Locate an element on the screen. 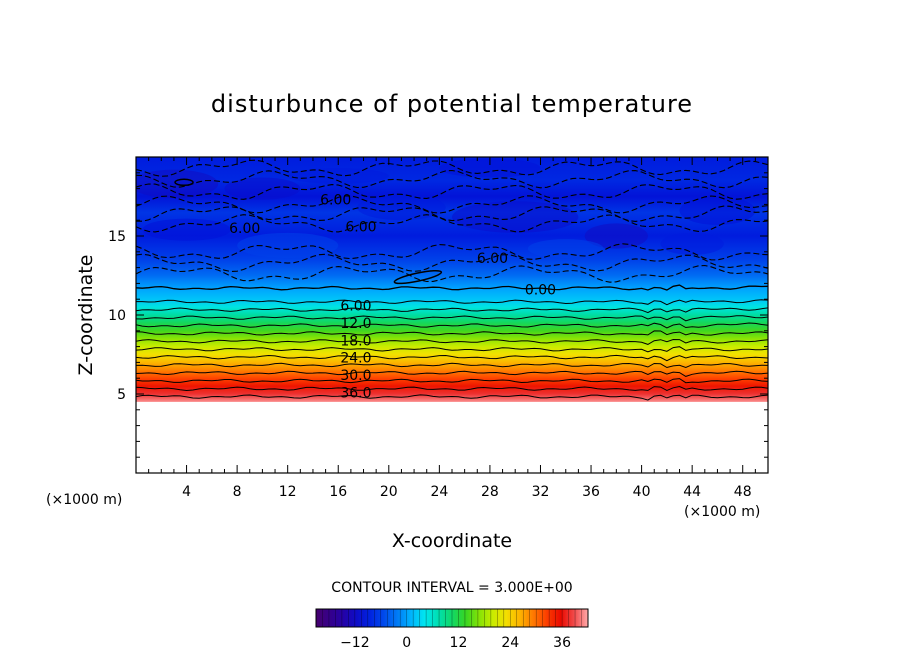 This screenshot has height=654, width=904. contour-label: 24.0 is located at coordinates (355, 359).